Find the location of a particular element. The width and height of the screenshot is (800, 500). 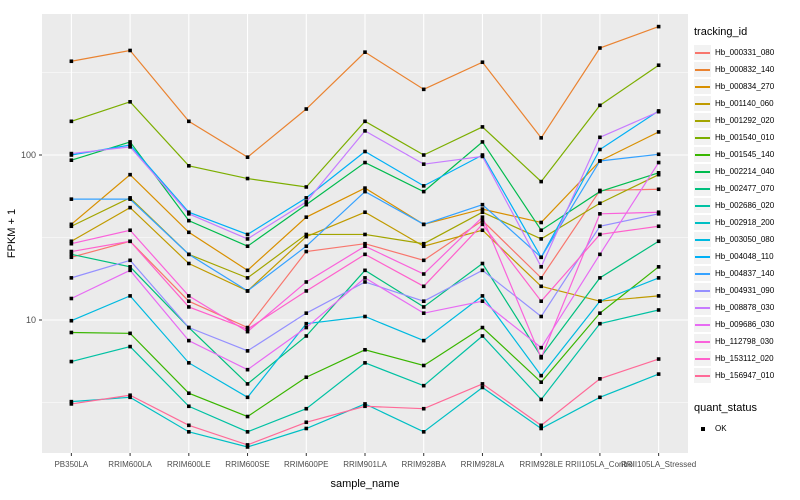

legend-label: Hb_002214_040 is located at coordinates (745, 171).